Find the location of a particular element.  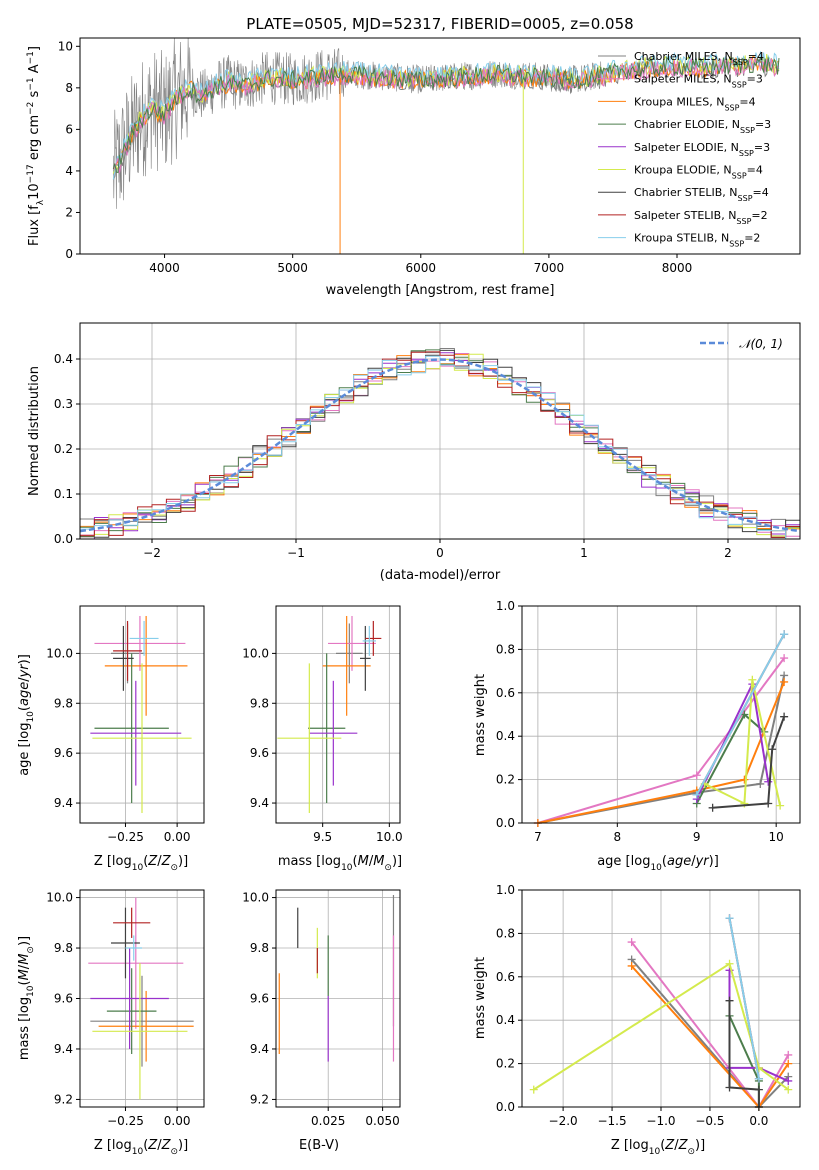

legend-label: Kroupa STELIB, NSSP=2 is located at coordinates (697, 240).